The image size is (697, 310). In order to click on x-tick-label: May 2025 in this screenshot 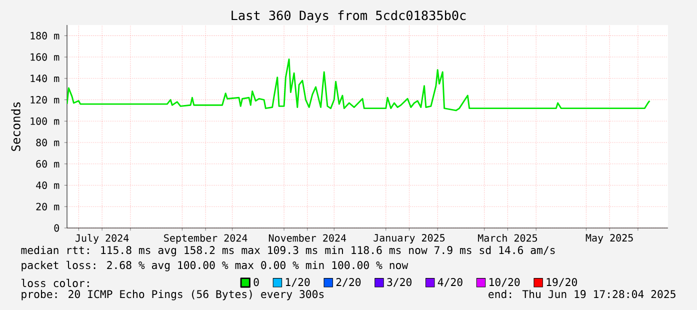, I will do `click(609, 239)`.